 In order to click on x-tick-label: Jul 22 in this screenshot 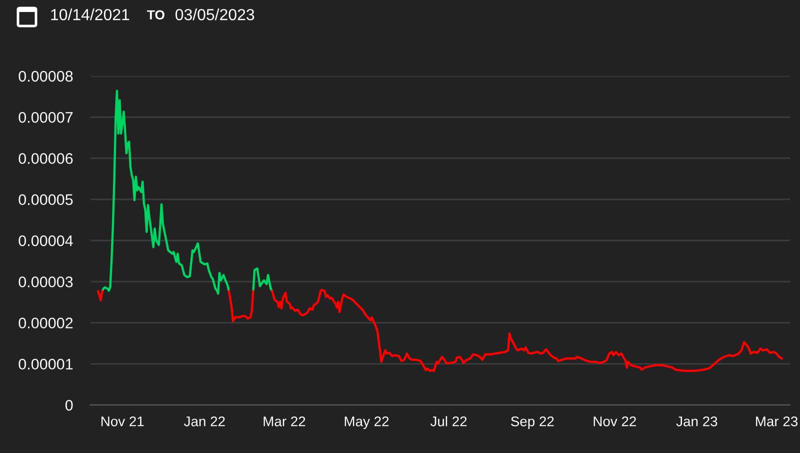, I will do `click(448, 421)`.